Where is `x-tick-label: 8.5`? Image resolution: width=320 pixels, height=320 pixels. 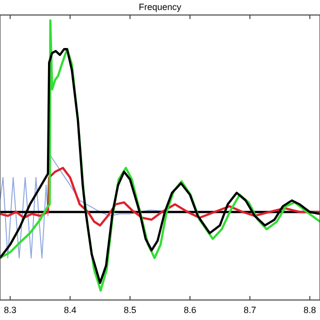
x-tick-label: 8.5 is located at coordinates (130, 310).